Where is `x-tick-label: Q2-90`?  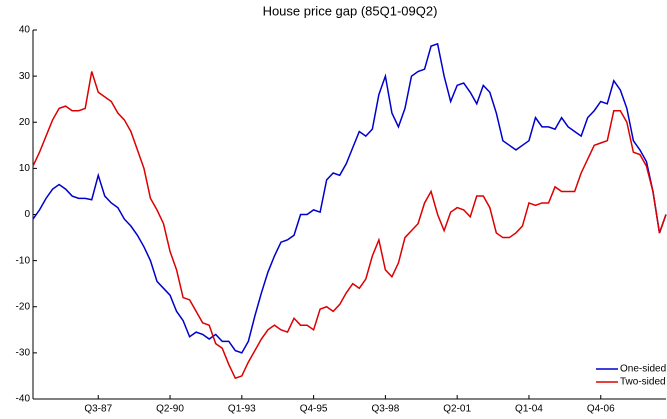 x-tick-label: Q2-90 is located at coordinates (170, 409).